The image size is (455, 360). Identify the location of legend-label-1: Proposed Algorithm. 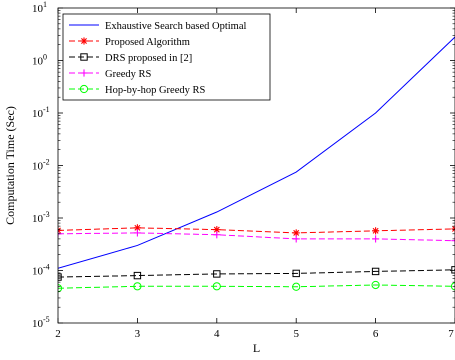
(147, 42).